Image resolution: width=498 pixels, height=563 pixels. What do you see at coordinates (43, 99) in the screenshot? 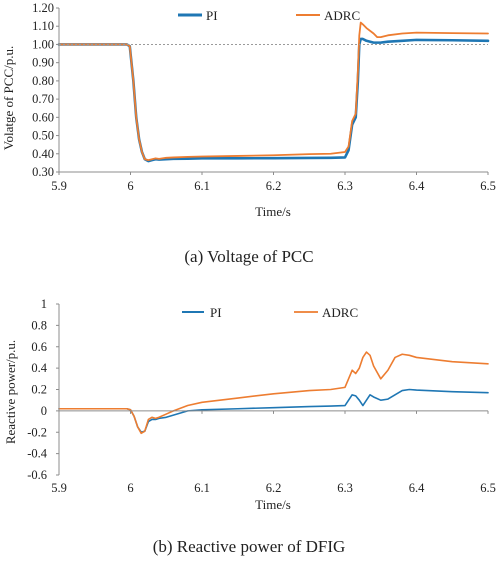
I see `voltage-y-tick-label: 0.70` at bounding box center [43, 99].